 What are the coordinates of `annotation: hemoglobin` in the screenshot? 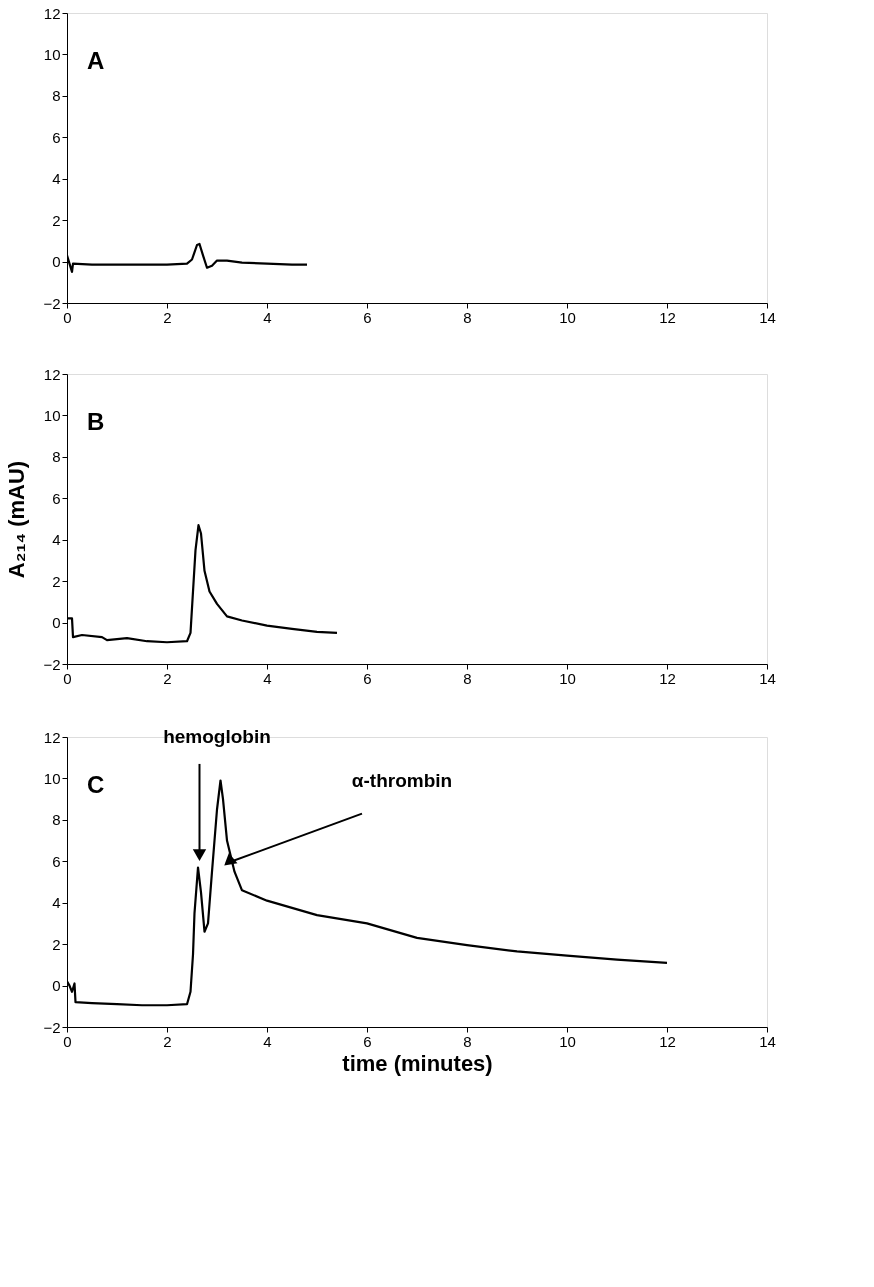 It's located at (217, 737).